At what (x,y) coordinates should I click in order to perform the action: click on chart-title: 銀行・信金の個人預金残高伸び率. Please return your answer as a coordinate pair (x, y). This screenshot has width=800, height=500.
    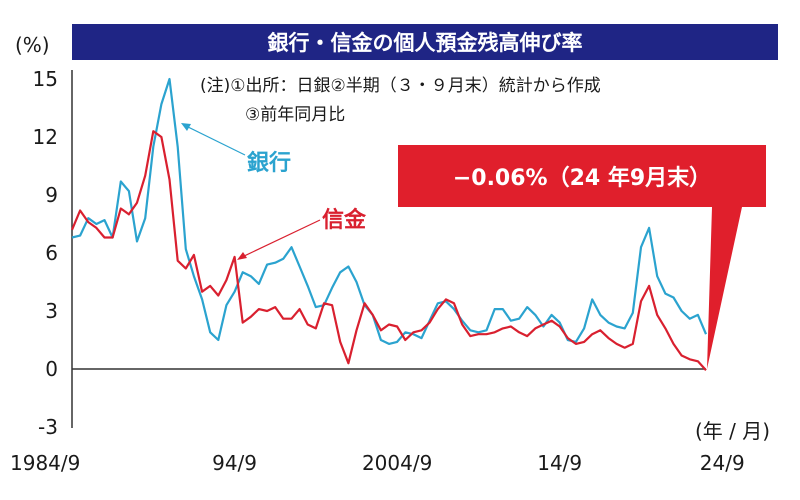
    Looking at the image, I should click on (425, 43).